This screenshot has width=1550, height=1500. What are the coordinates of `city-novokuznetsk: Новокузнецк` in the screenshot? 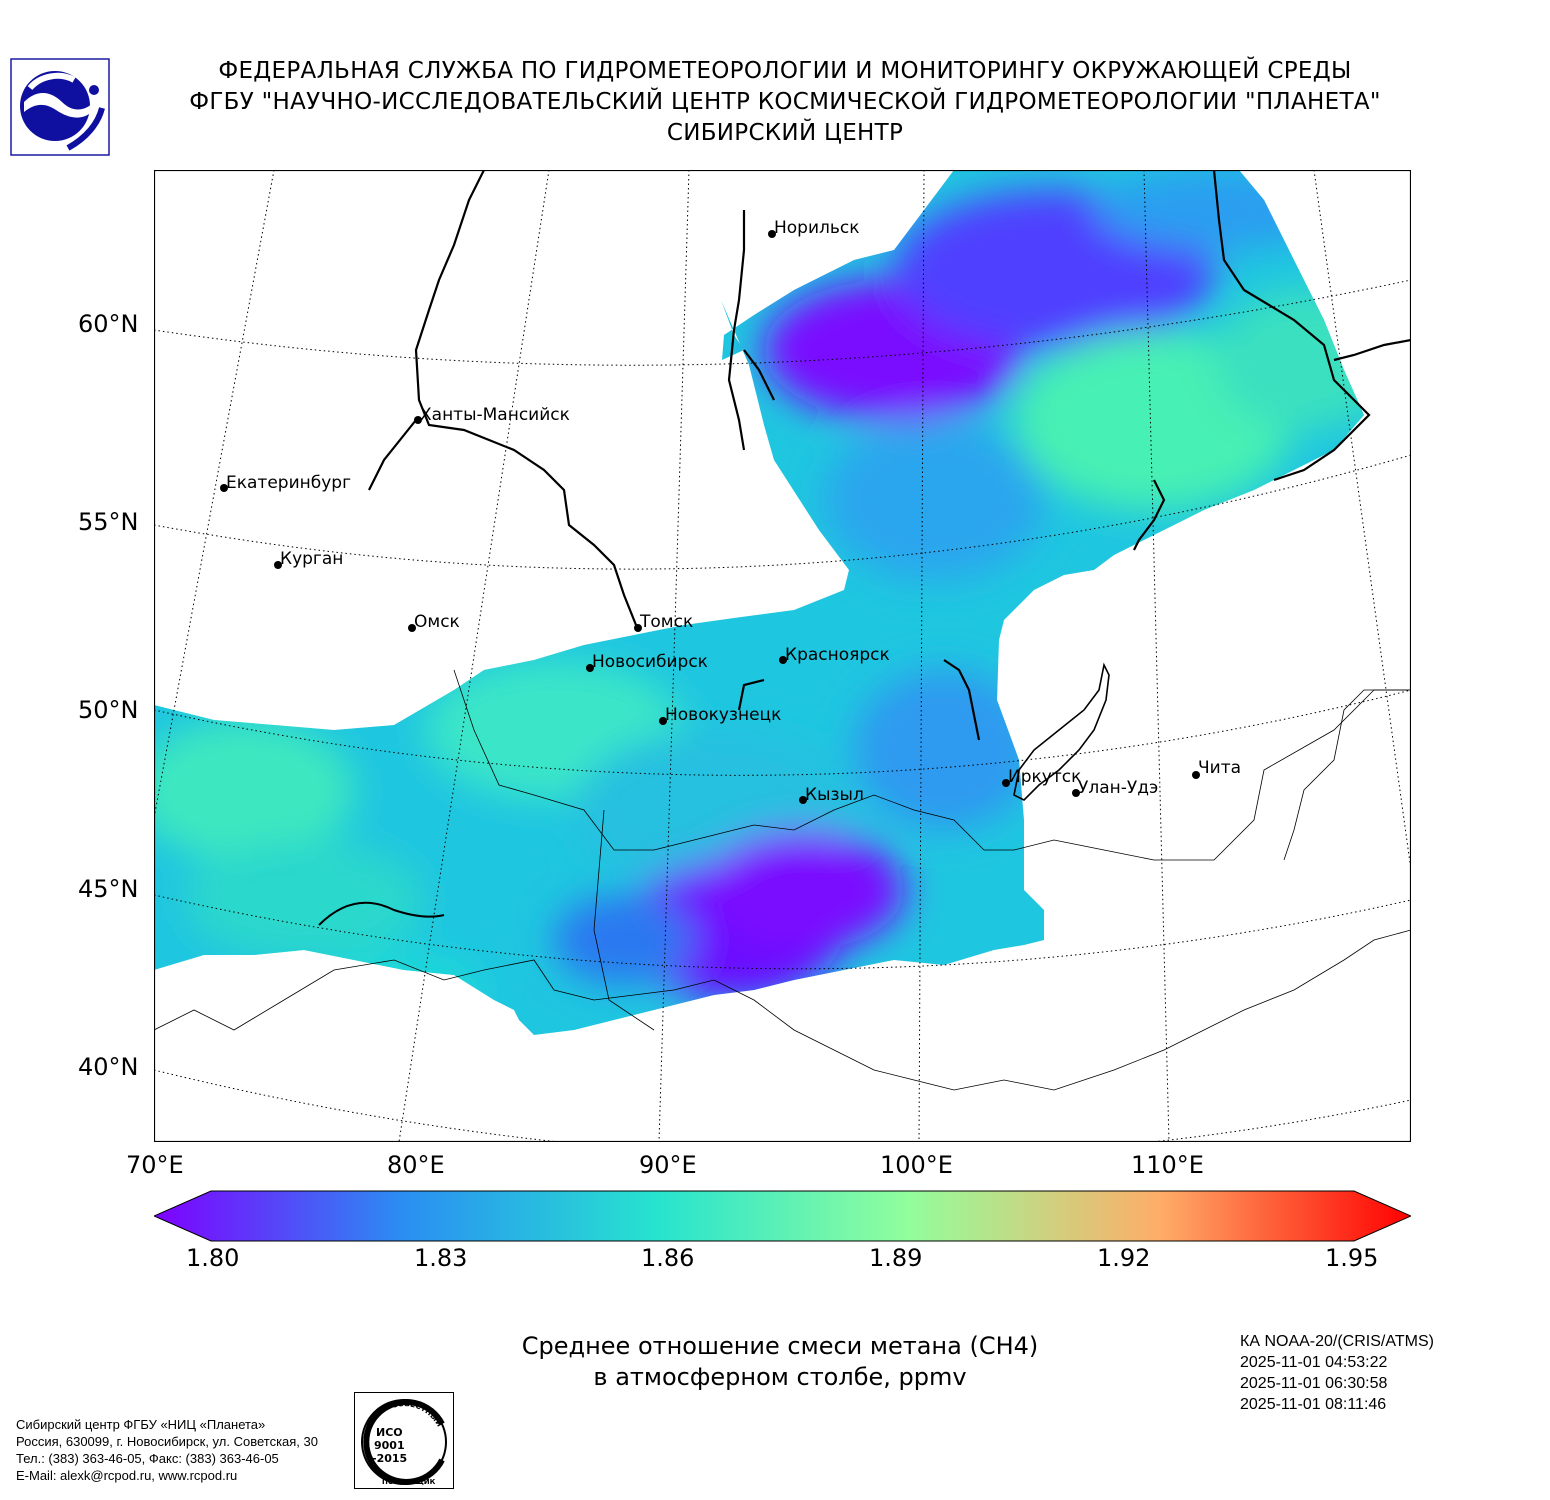 It's located at (720, 715).